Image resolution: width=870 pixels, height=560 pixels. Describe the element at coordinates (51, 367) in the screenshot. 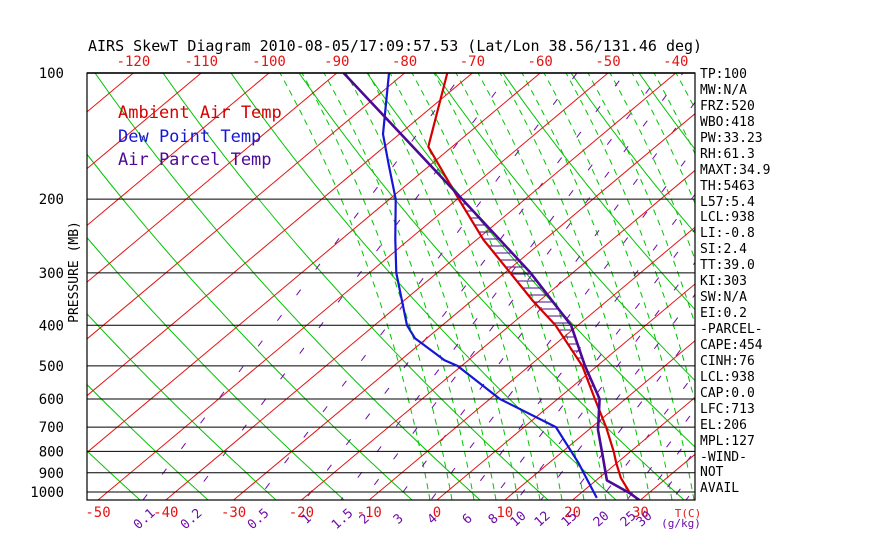

I see `pressure-tick-label: 500` at that location.